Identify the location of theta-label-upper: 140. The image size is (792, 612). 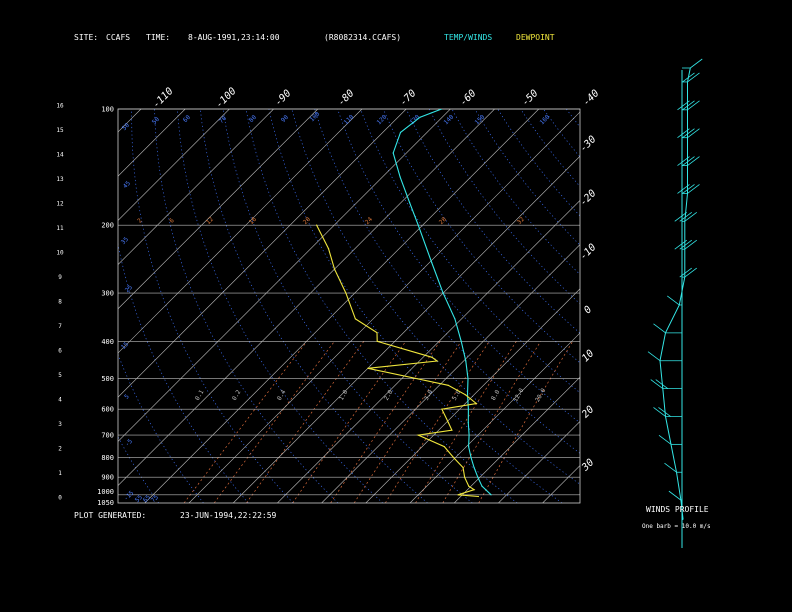
(449, 119).